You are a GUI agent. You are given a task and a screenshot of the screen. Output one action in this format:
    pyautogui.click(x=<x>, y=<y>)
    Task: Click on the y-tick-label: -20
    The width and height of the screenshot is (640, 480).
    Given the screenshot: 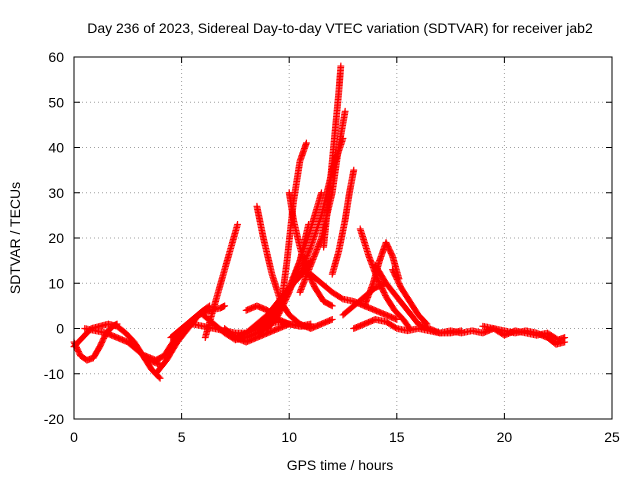 What is the action you would take?
    pyautogui.click(x=54, y=419)
    